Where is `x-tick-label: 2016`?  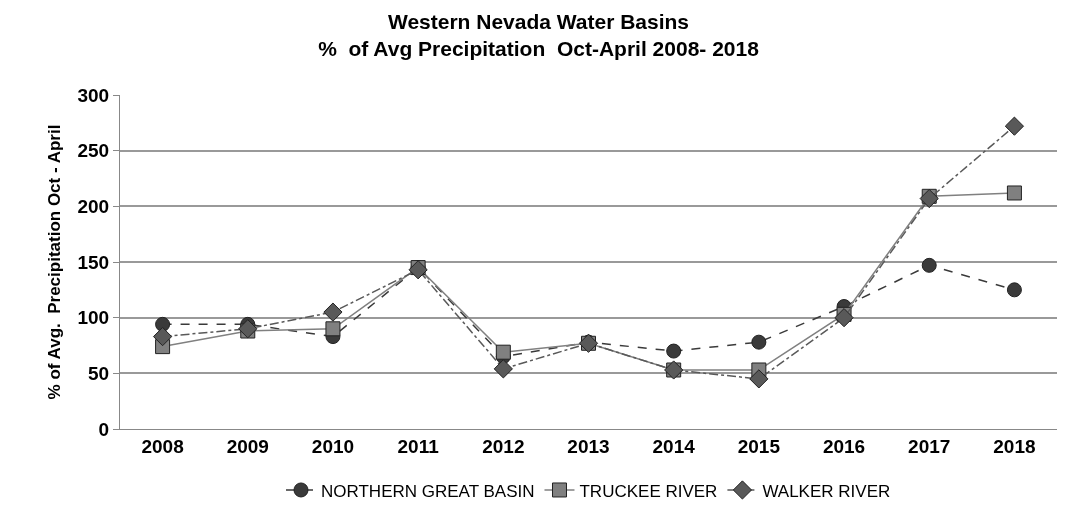
x-tick-label: 2016 is located at coordinates (844, 446).